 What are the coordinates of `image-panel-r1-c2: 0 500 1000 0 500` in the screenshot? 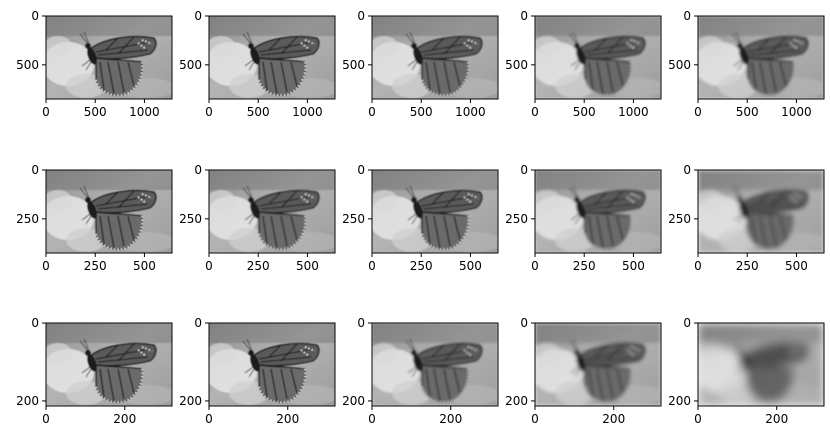 It's located at (257, 64).